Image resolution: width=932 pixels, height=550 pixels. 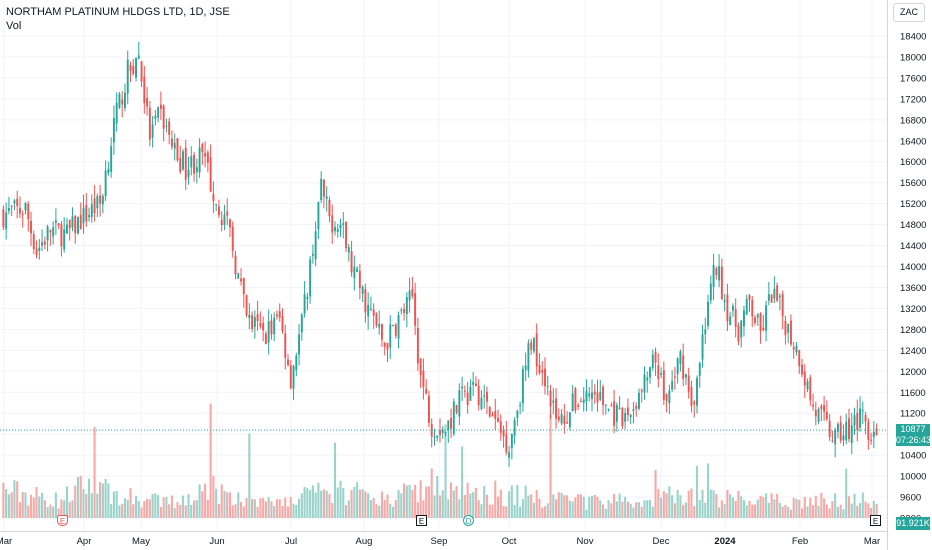 What do you see at coordinates (118, 12) in the screenshot?
I see `symbol-title: NORTHAM PLATINUM HLDGS LTD, 1D, JSE` at bounding box center [118, 12].